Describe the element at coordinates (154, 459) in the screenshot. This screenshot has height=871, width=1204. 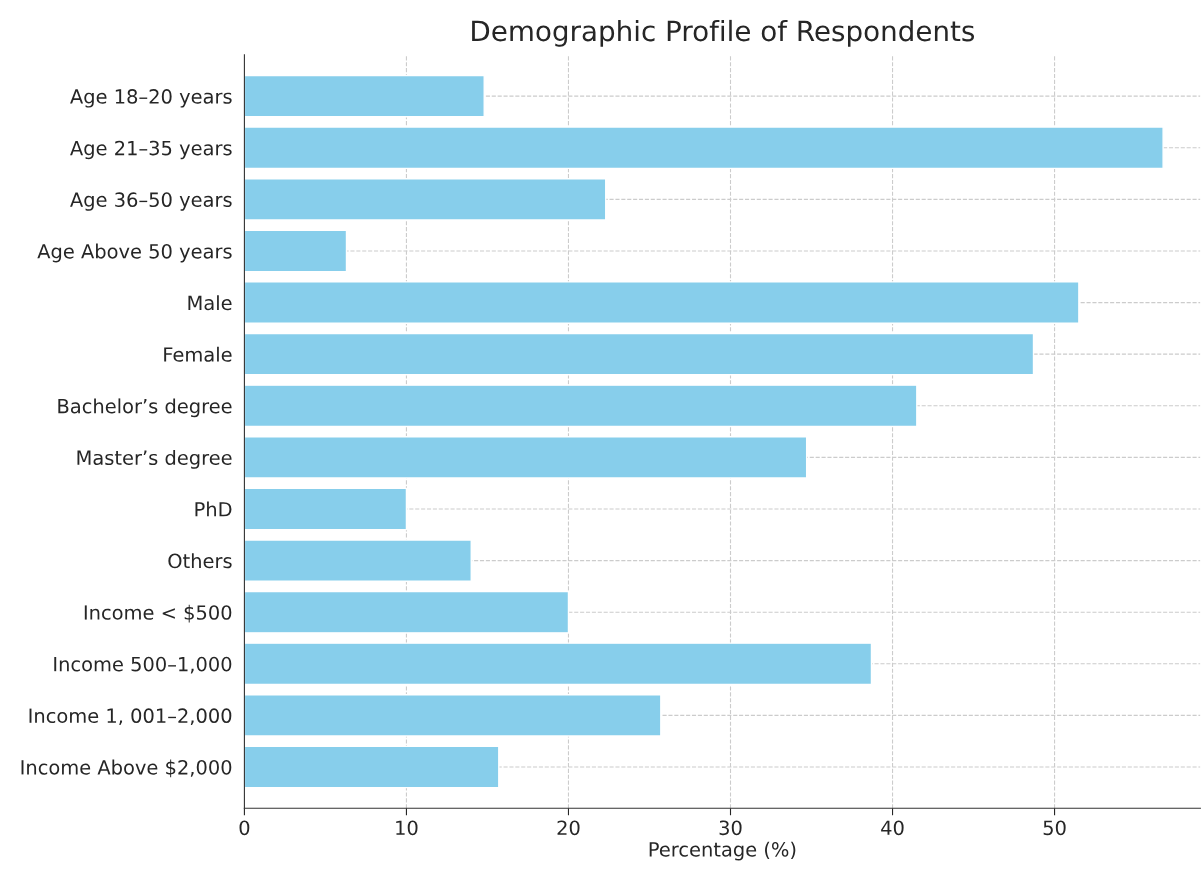
I see `y-tick-label: Master’s degree` at that location.